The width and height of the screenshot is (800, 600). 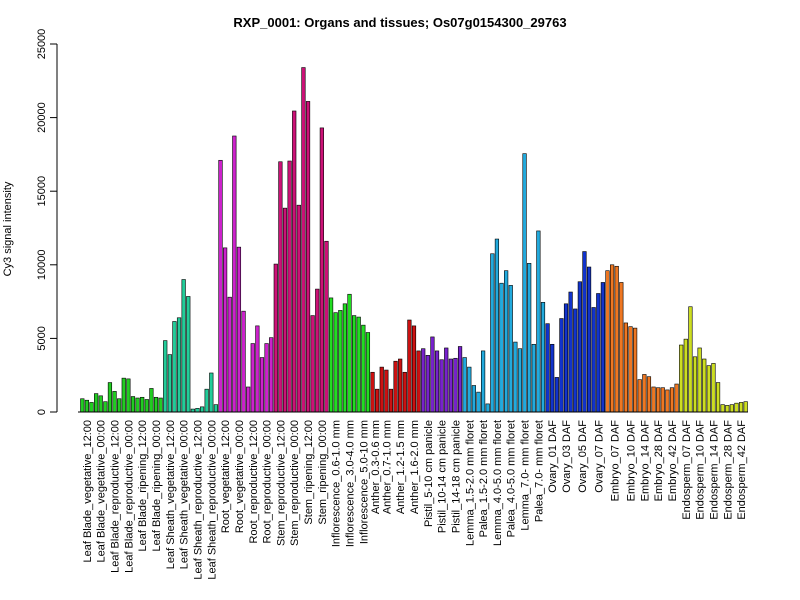 What do you see at coordinates (553, 456) in the screenshot?
I see `x-tick-label: Ovary_01 DAF` at bounding box center [553, 456].